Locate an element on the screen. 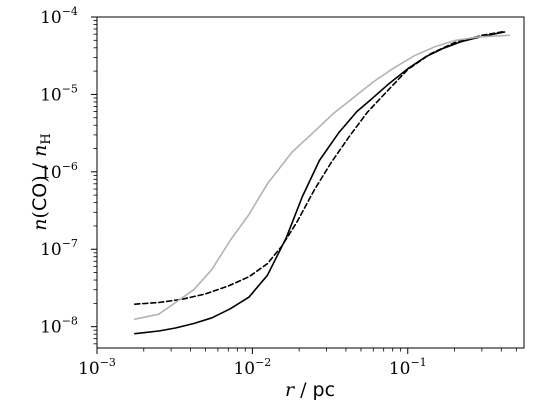 Image resolution: width=548 pixels, height=411 pixels. y-tick-label: 10⁻⁵ is located at coordinates (59, 93).